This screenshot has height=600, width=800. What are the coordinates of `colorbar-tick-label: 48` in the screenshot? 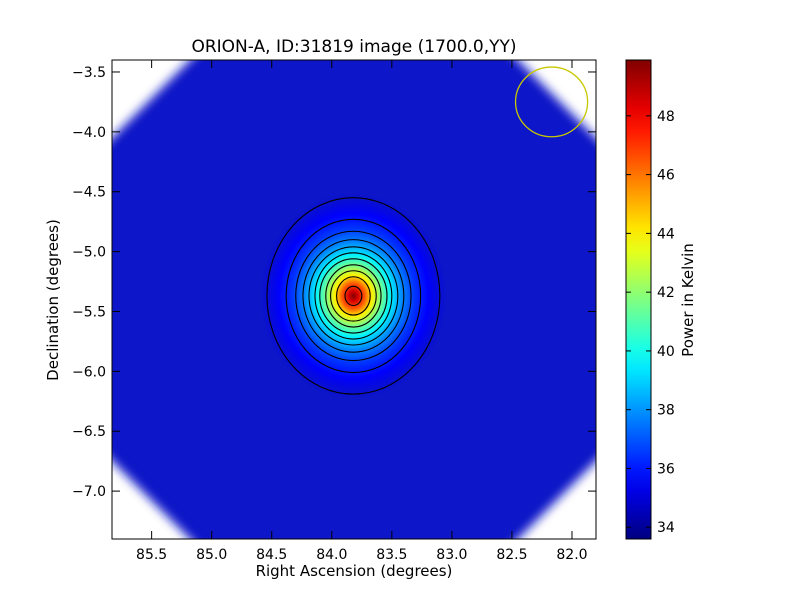 It's located at (666, 117).